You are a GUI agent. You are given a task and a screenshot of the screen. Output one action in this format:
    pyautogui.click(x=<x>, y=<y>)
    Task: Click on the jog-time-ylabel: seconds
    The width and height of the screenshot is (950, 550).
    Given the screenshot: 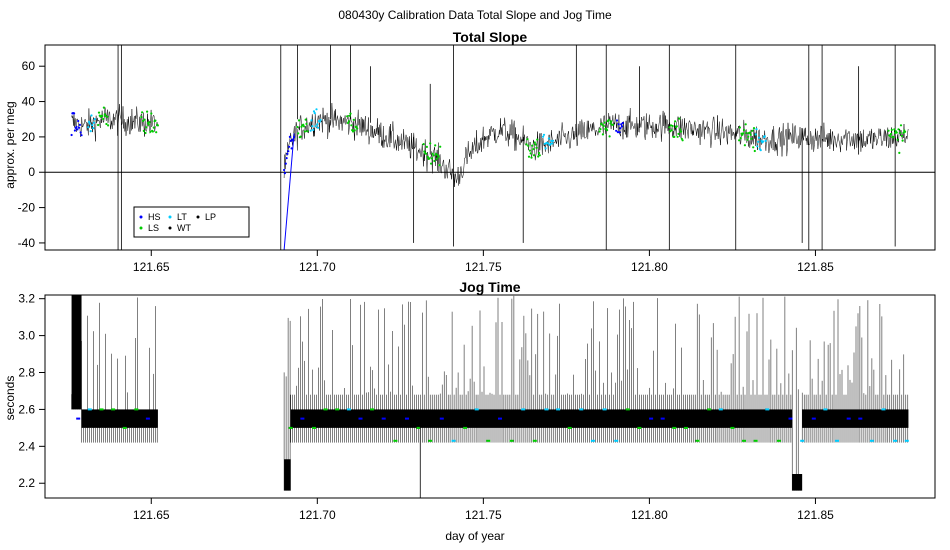 What is the action you would take?
    pyautogui.click(x=10, y=398)
    